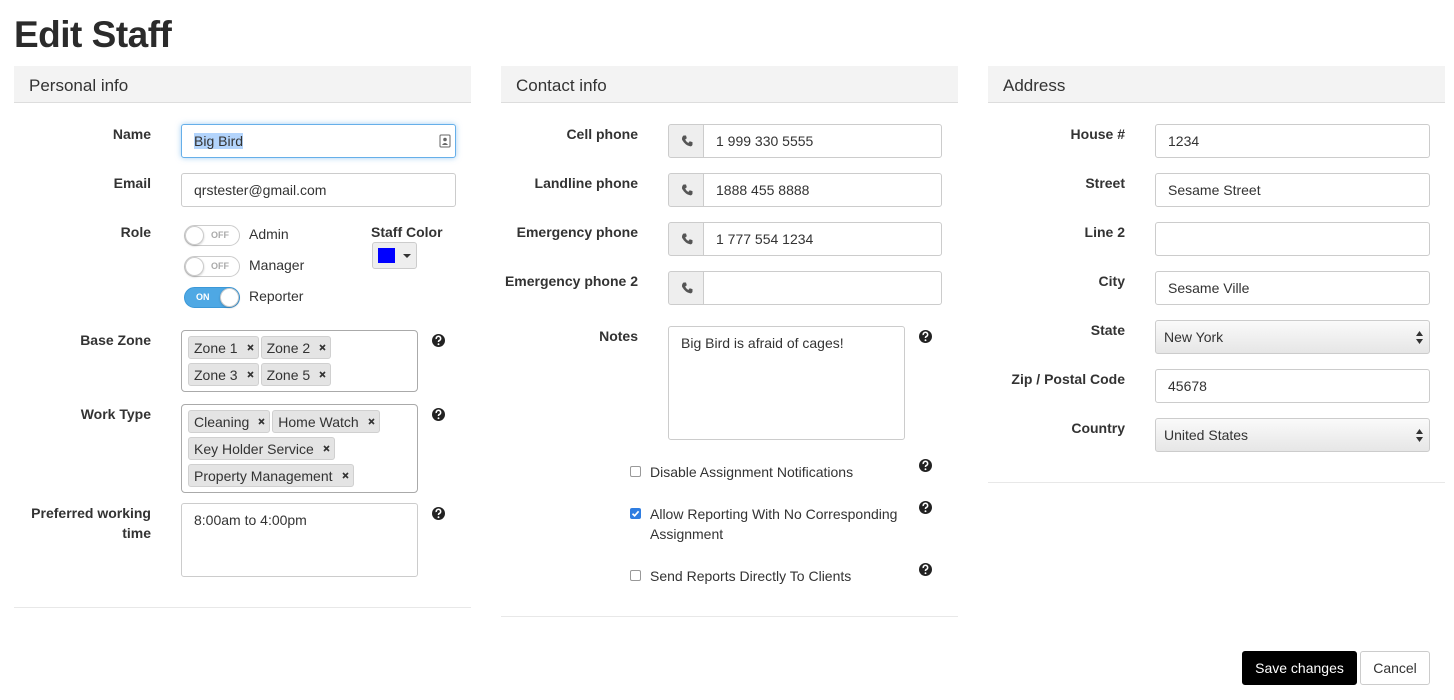  I want to click on input-group, so click(805, 288).